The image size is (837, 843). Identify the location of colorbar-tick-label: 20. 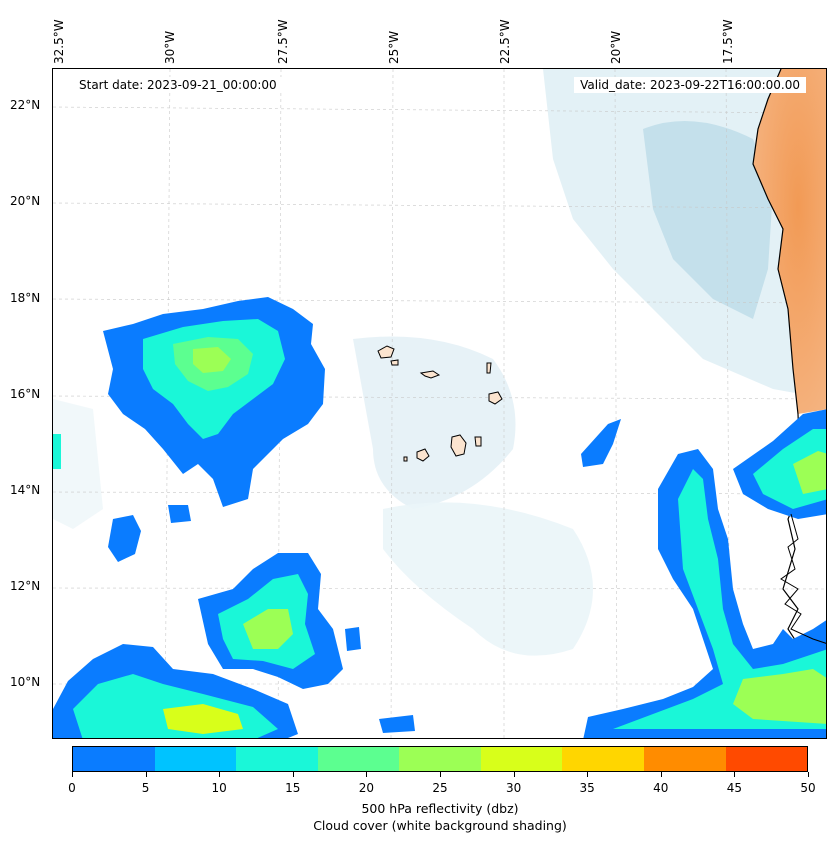
(366, 788).